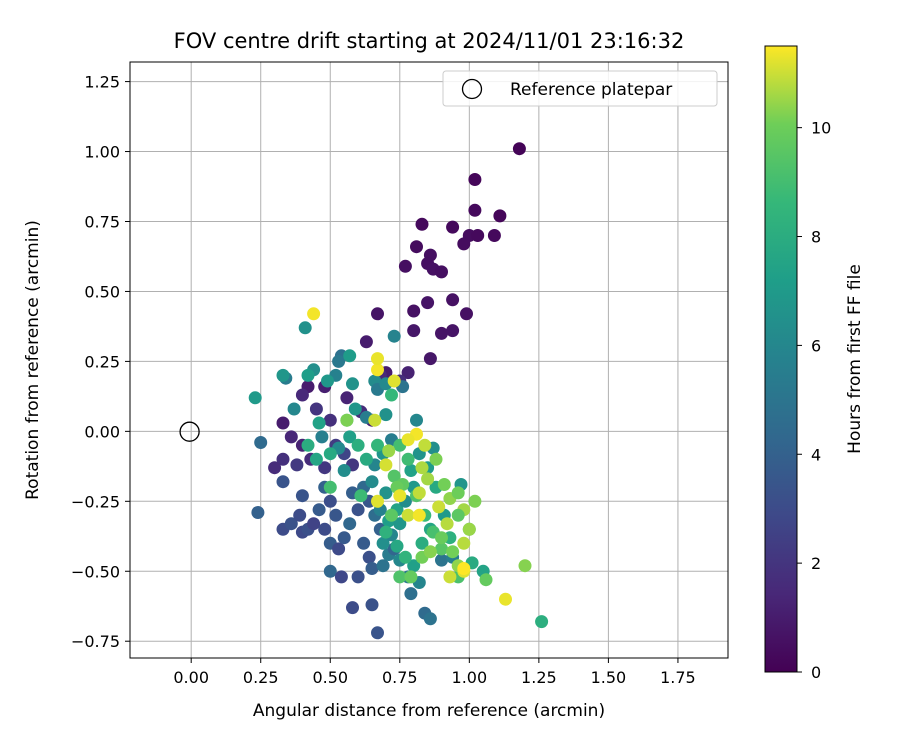 The height and width of the screenshot is (750, 900). Describe the element at coordinates (102, 291) in the screenshot. I see `y-tick-label: 0.50` at that location.